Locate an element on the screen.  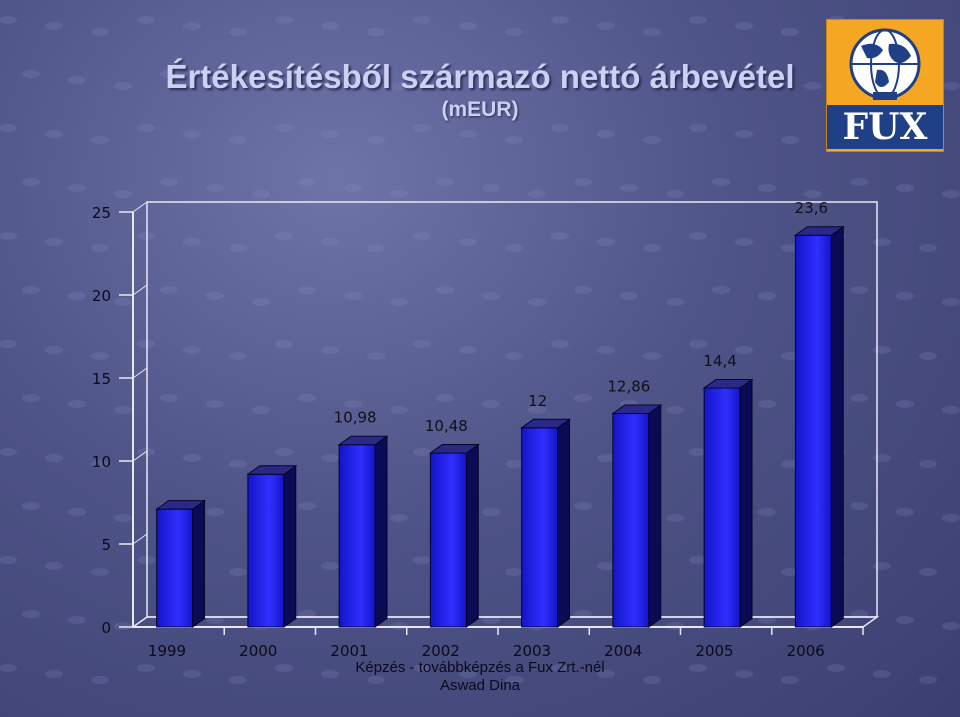
bar-2003 is located at coordinates (546, 523).